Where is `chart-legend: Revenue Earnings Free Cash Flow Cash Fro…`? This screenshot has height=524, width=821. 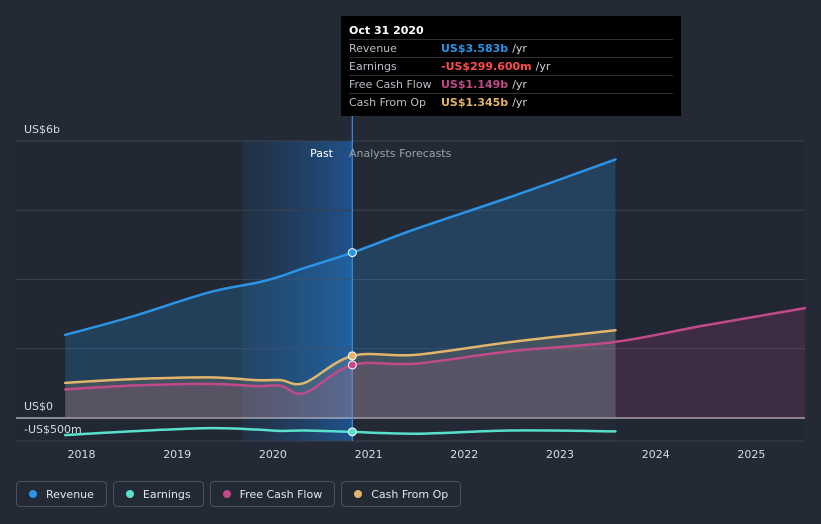 chart-legend: Revenue Earnings Free Cash Flow Cash Fro… is located at coordinates (239, 494).